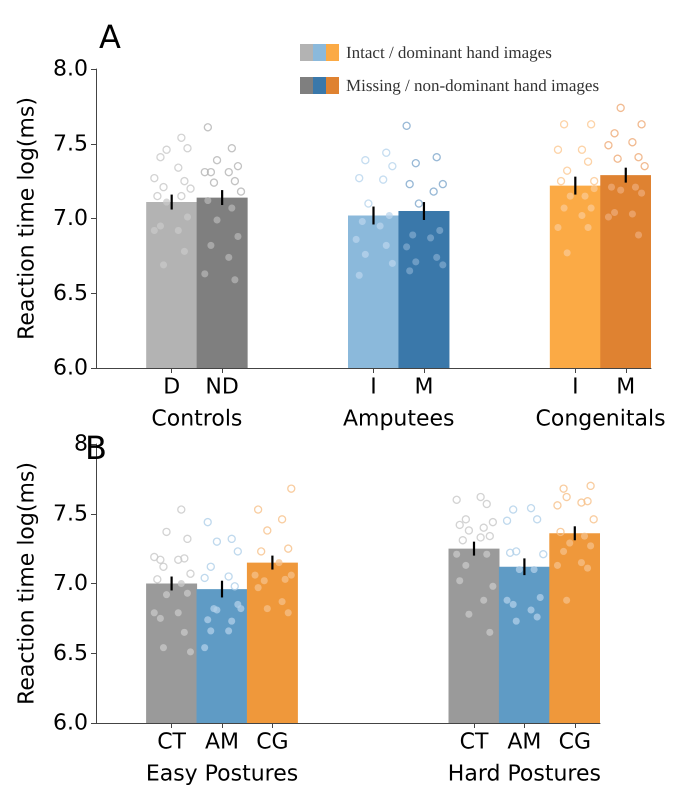 This screenshot has width=694, height=785. What do you see at coordinates (96, 448) in the screenshot?
I see `chart-title: B` at bounding box center [96, 448].